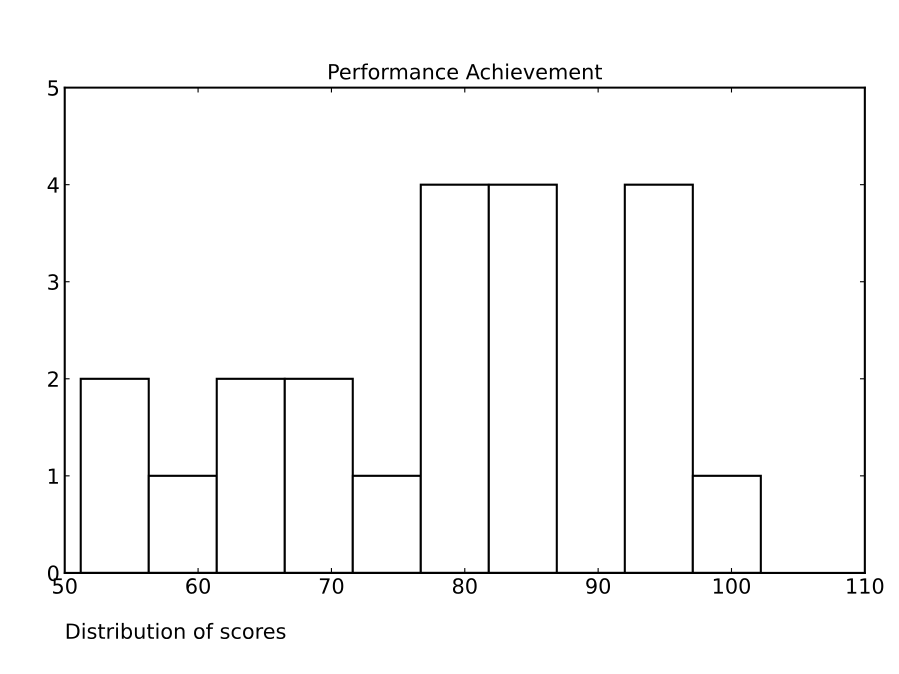 Image resolution: width=899 pixels, height=674 pixels. Describe the element at coordinates (598, 586) in the screenshot. I see `x-tick-label: 90` at that location.